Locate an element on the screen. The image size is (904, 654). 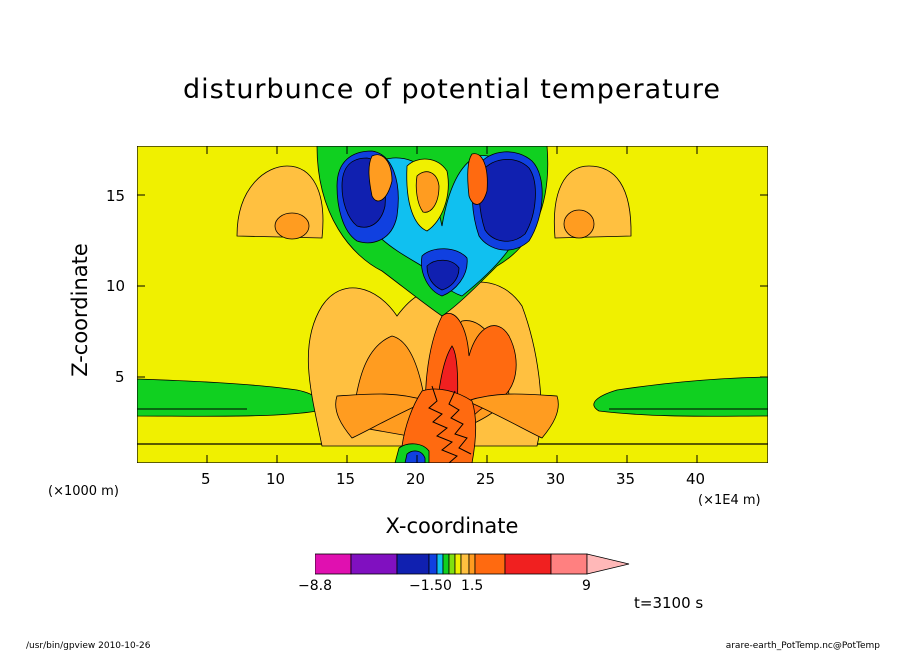
x-tick-label: 20 is located at coordinates (416, 479).